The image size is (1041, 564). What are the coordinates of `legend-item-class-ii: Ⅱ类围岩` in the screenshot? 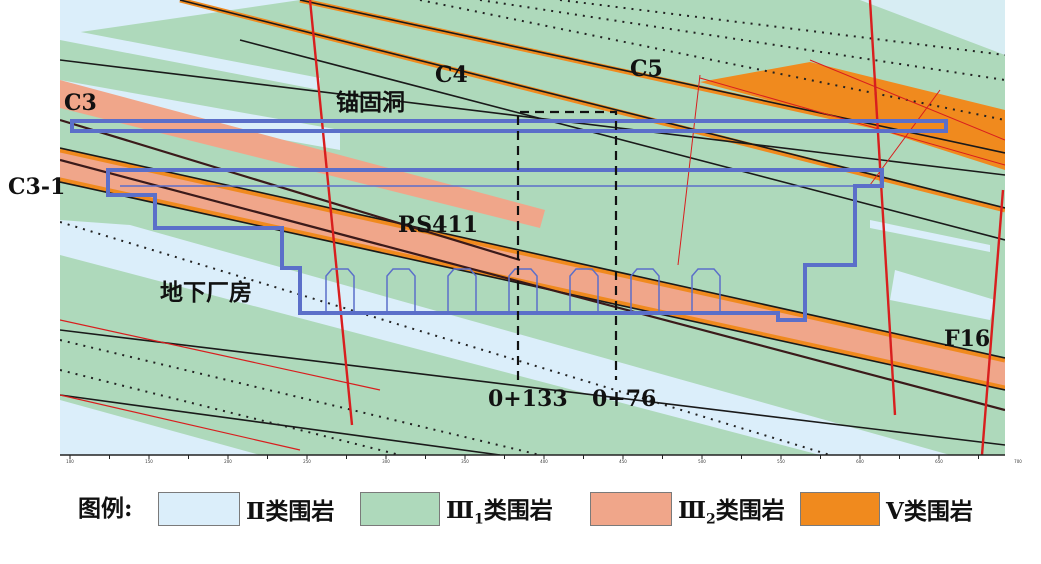 It's located at (246, 509).